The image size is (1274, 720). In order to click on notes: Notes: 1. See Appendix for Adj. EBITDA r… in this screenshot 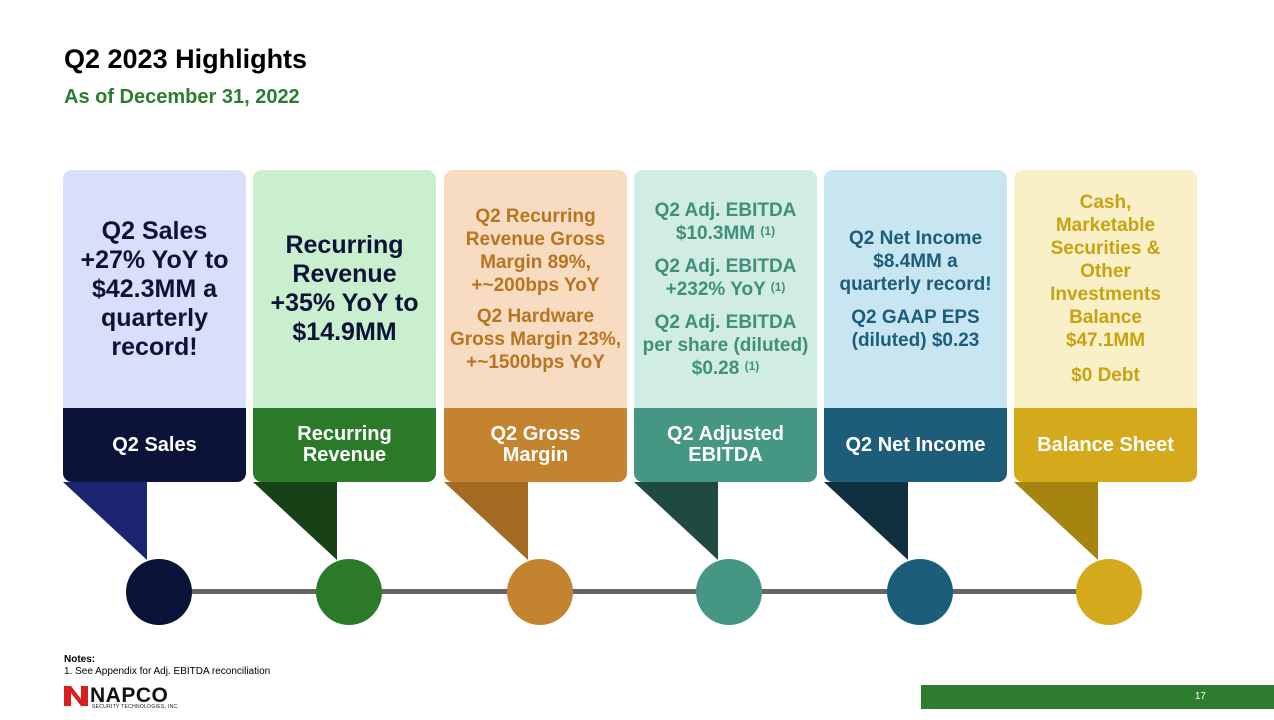, I will do `click(167, 666)`.